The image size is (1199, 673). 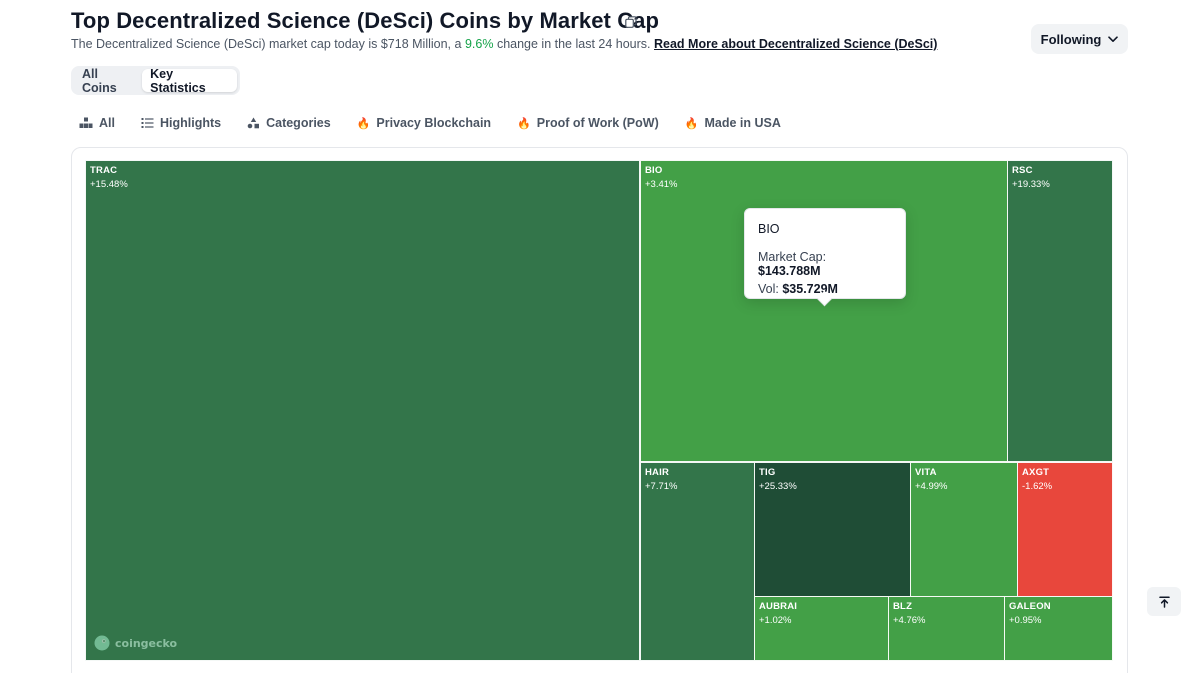 What do you see at coordinates (86, 122) in the screenshot?
I see `treemap-icon` at bounding box center [86, 122].